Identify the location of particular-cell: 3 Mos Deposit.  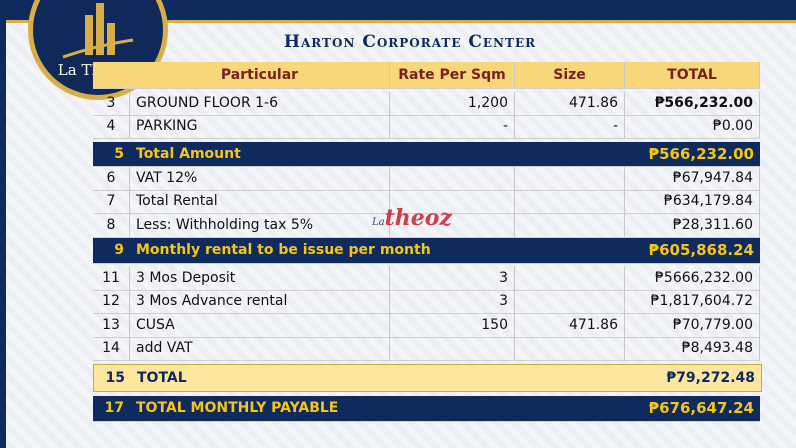
(260, 278).